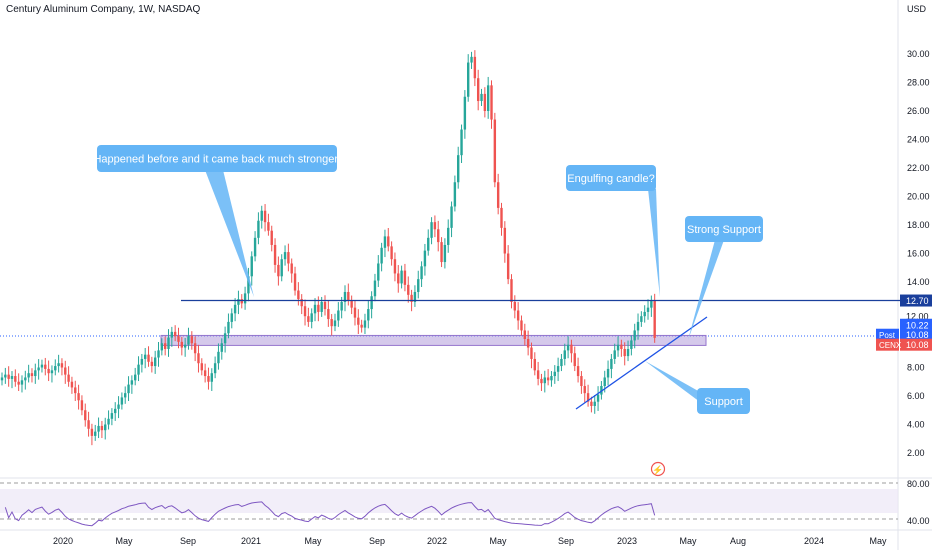 The height and width of the screenshot is (550, 932). What do you see at coordinates (887, 335) in the screenshot?
I see `price-tag-label: Post` at bounding box center [887, 335].